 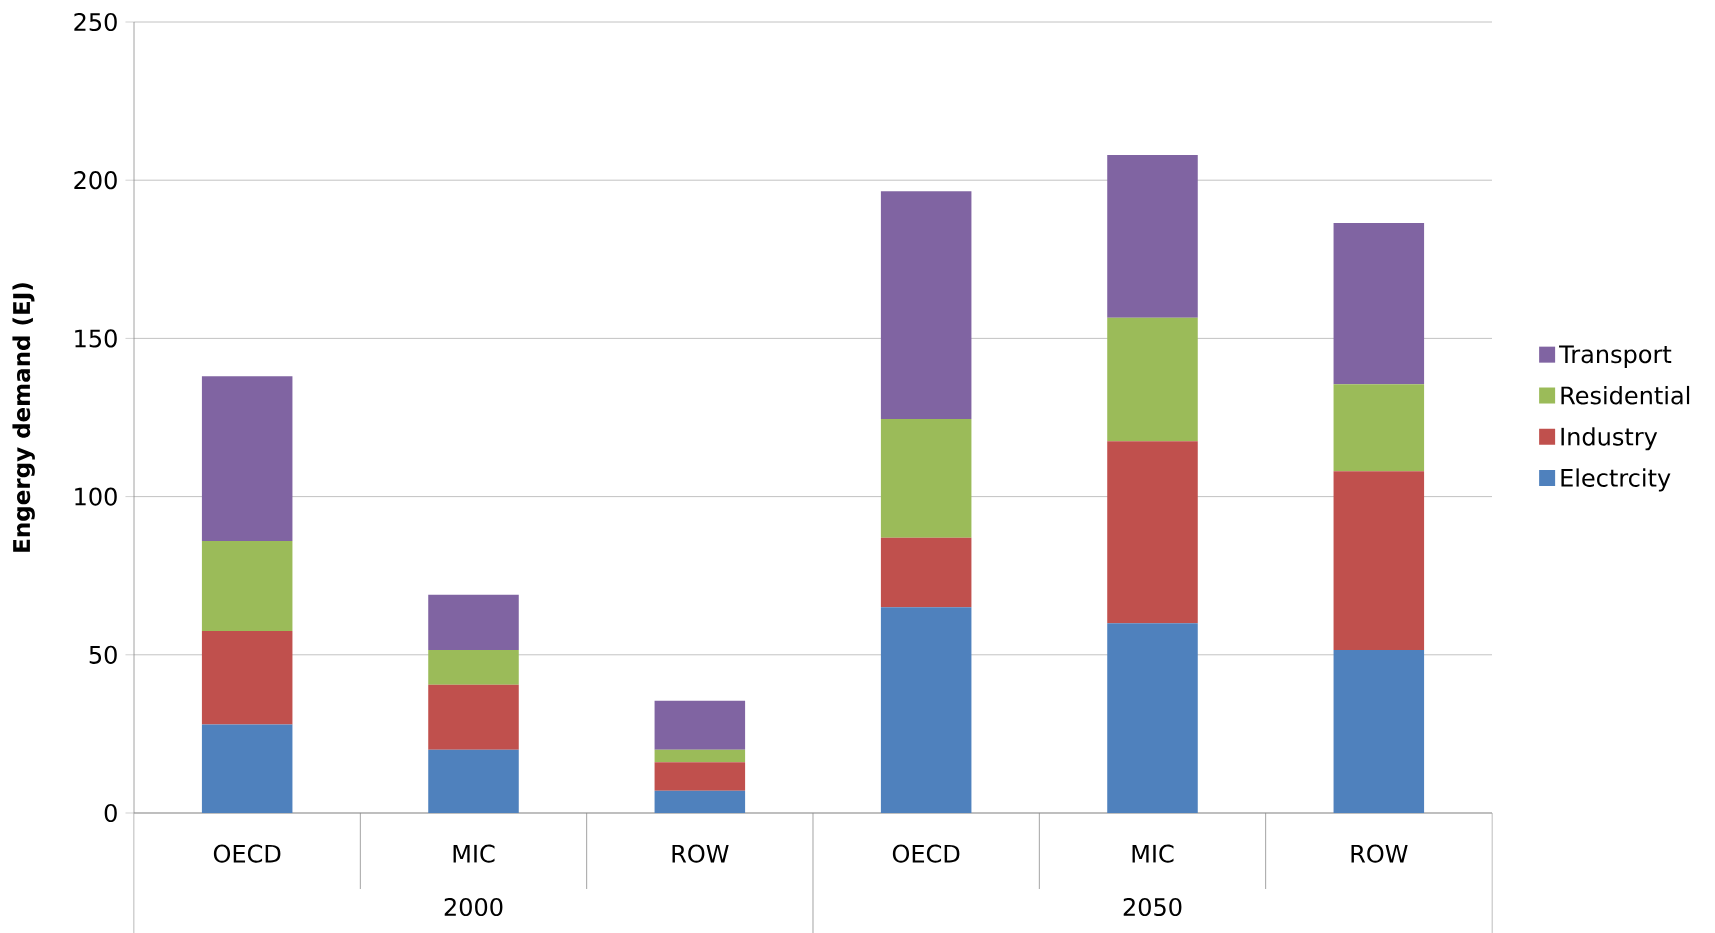 I want to click on text: 2050, so click(x=1152, y=906).